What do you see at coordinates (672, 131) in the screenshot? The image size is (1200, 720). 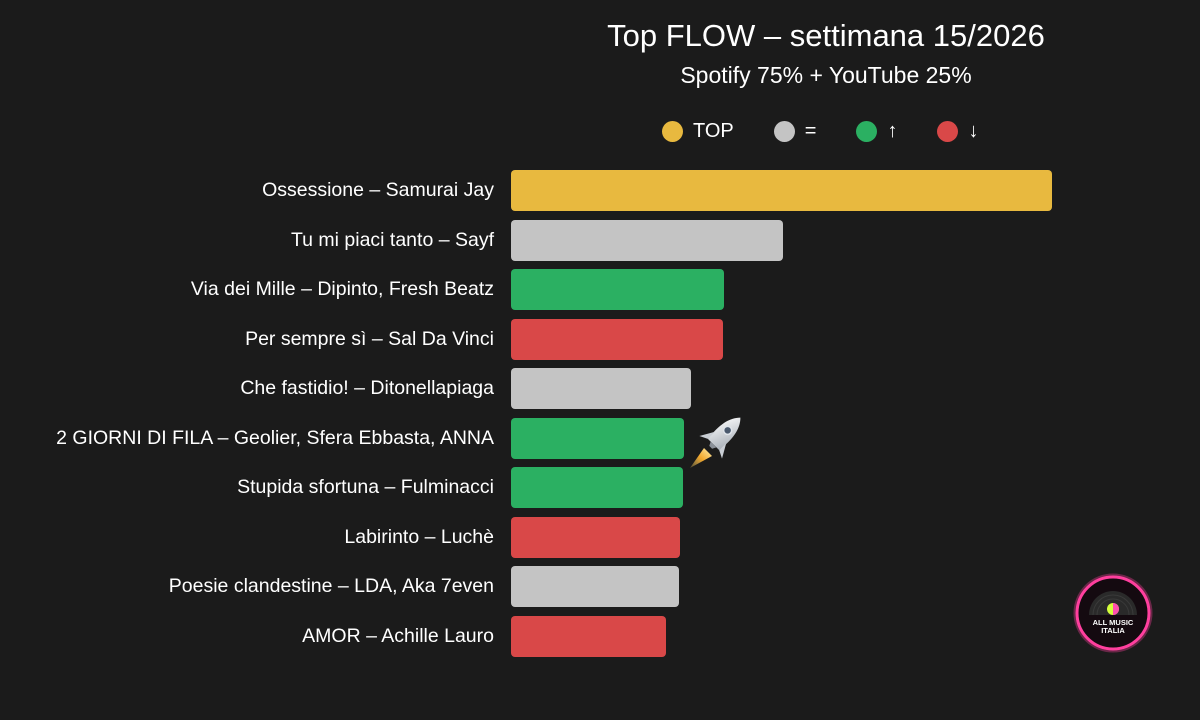 I see `legend-dot-top-icon` at bounding box center [672, 131].